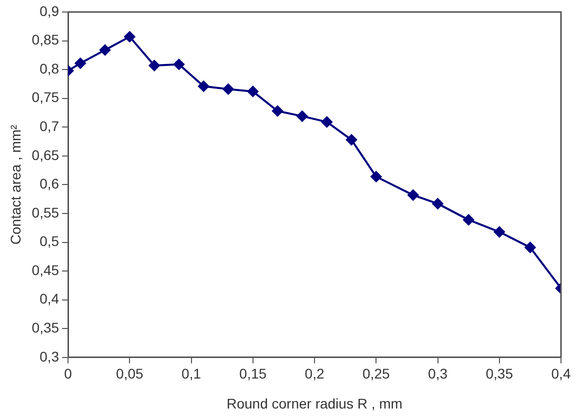  Describe the element at coordinates (50, 126) in the screenshot. I see `y-tick-label: 0,7` at that location.